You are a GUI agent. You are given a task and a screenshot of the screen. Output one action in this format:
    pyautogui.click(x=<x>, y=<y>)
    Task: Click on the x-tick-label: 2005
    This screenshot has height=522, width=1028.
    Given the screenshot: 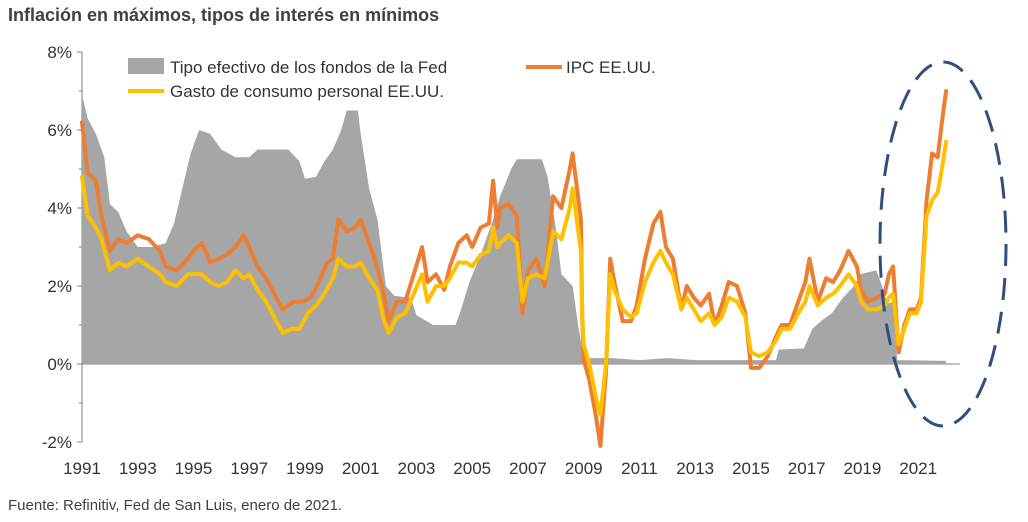 What is the action you would take?
    pyautogui.click(x=472, y=468)
    